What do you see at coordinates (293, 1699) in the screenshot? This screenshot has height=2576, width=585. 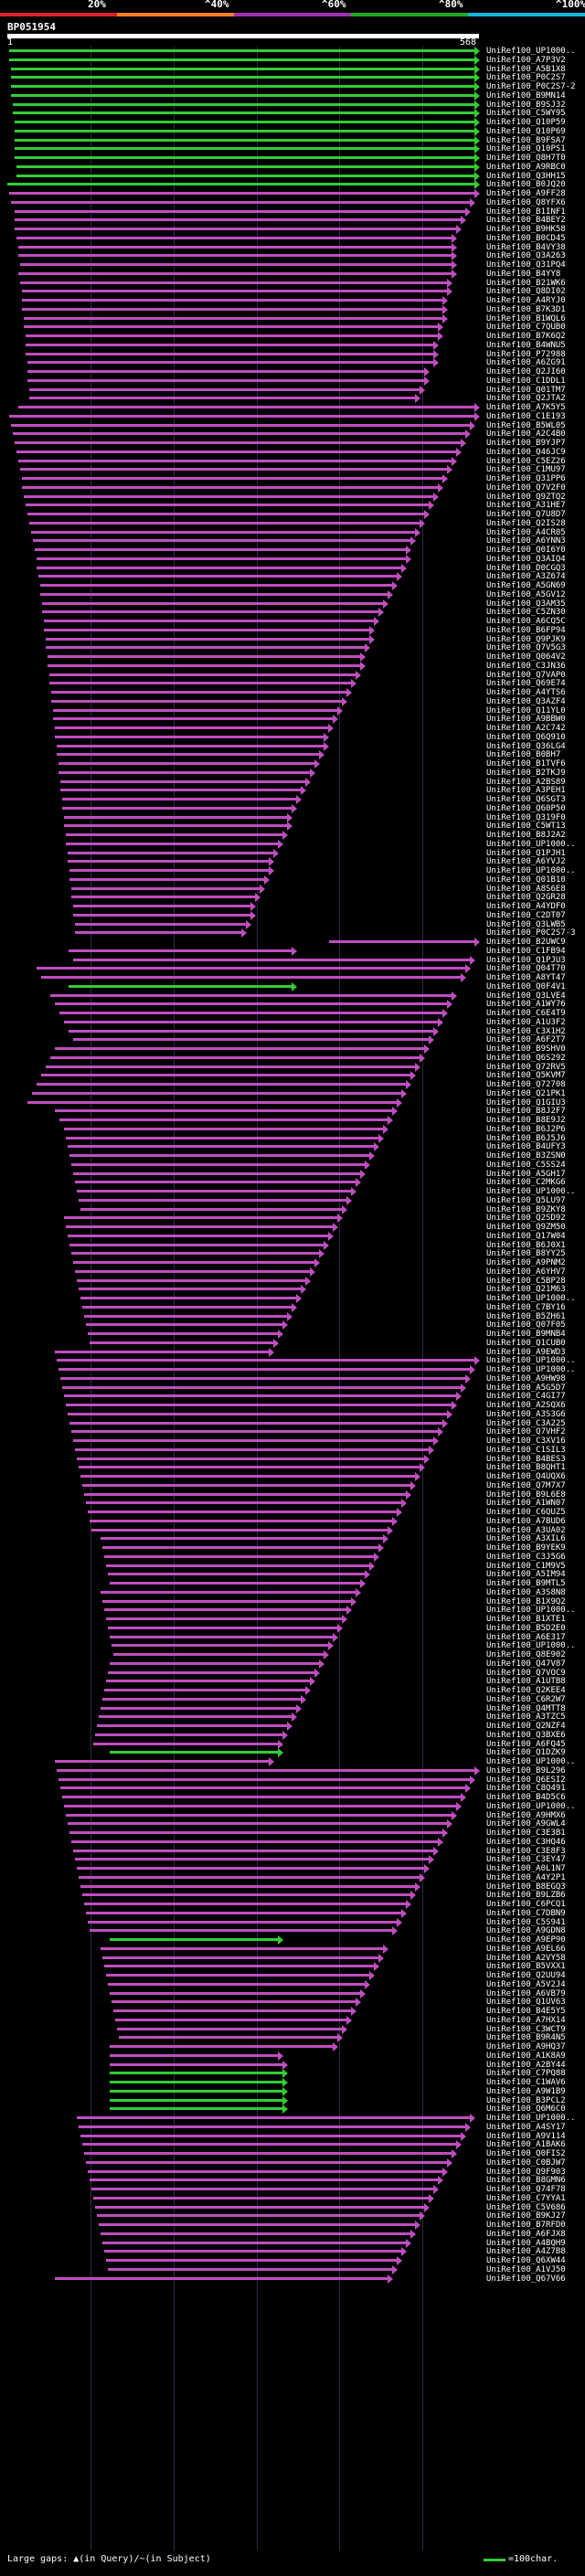 I see `hit-row: UniRef100_C6R2W7` at bounding box center [293, 1699].